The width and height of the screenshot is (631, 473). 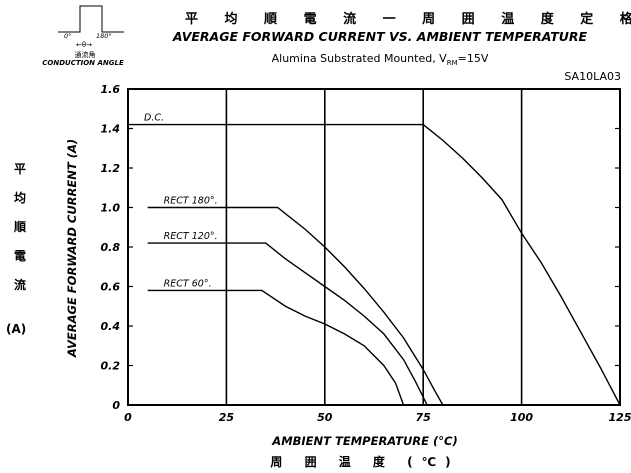 What do you see at coordinates (111, 247) in the screenshot?
I see `y-tick-label: 0.8` at bounding box center [111, 247].